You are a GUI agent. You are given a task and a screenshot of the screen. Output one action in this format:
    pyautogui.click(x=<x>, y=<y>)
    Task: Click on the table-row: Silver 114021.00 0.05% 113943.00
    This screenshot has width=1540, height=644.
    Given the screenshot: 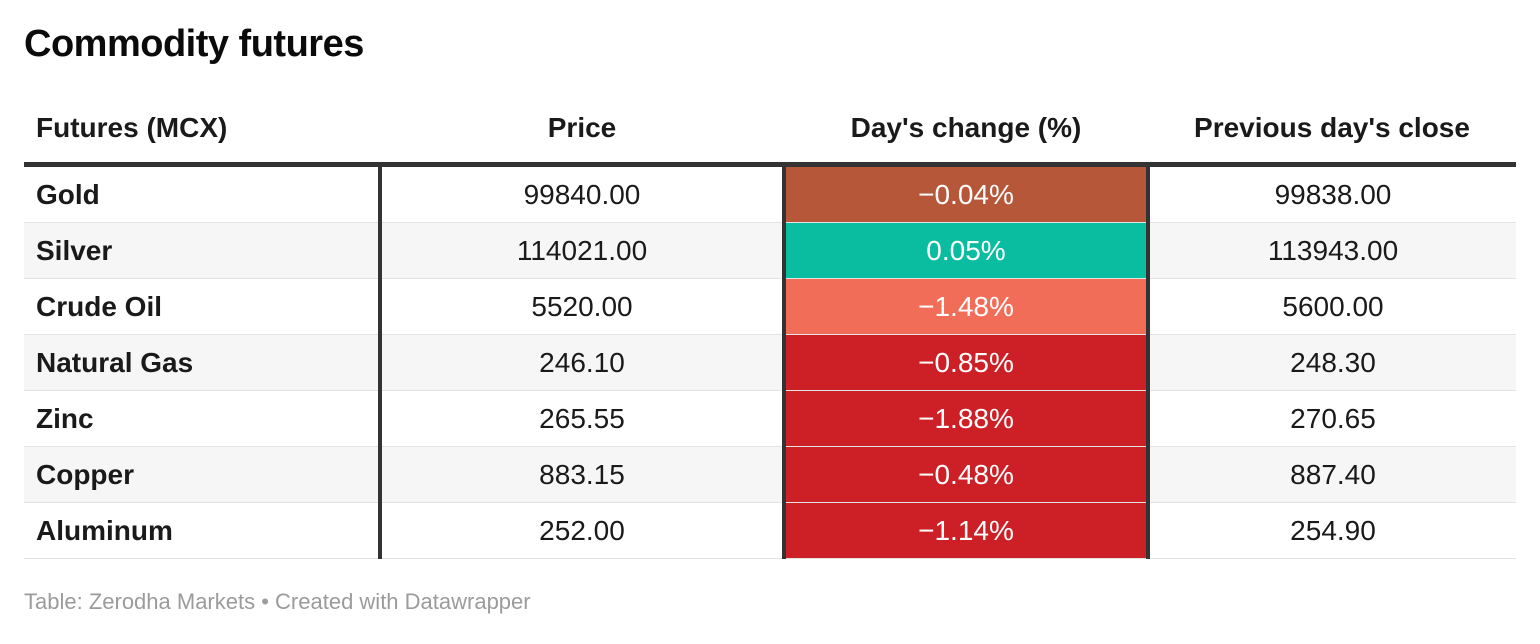 What is the action you would take?
    pyautogui.click(x=770, y=250)
    